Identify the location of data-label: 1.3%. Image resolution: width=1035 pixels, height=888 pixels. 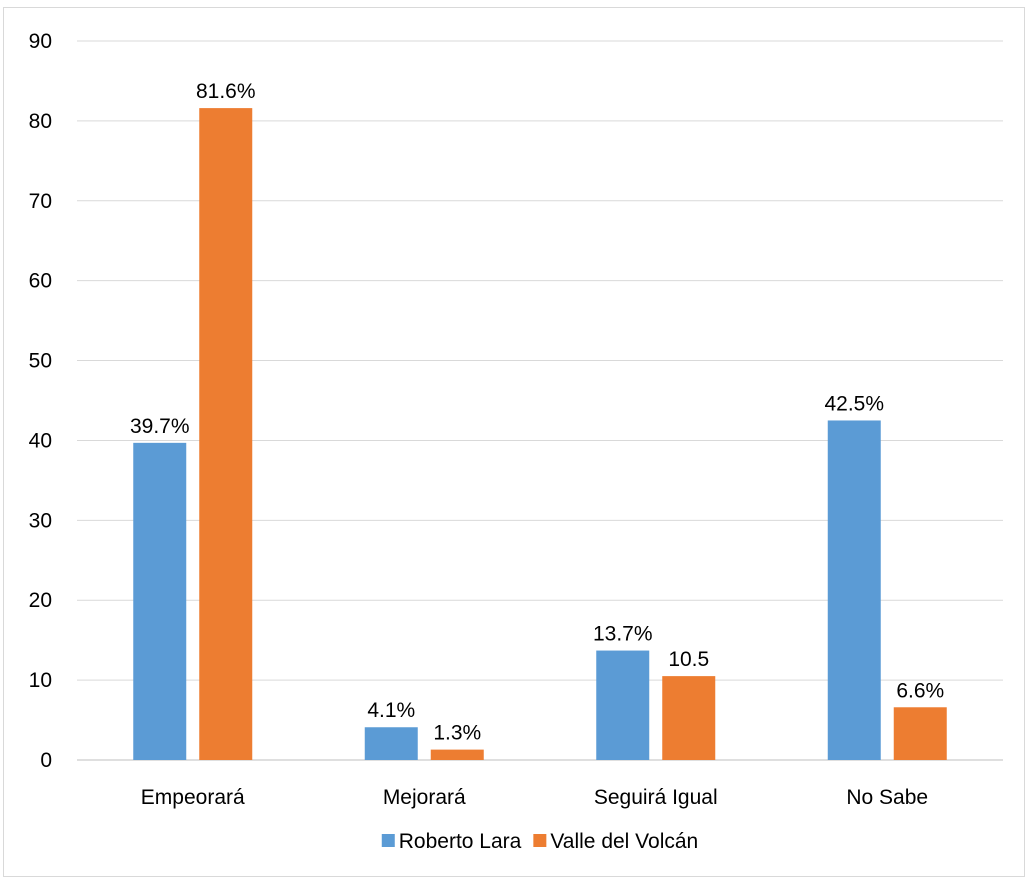
(457, 733).